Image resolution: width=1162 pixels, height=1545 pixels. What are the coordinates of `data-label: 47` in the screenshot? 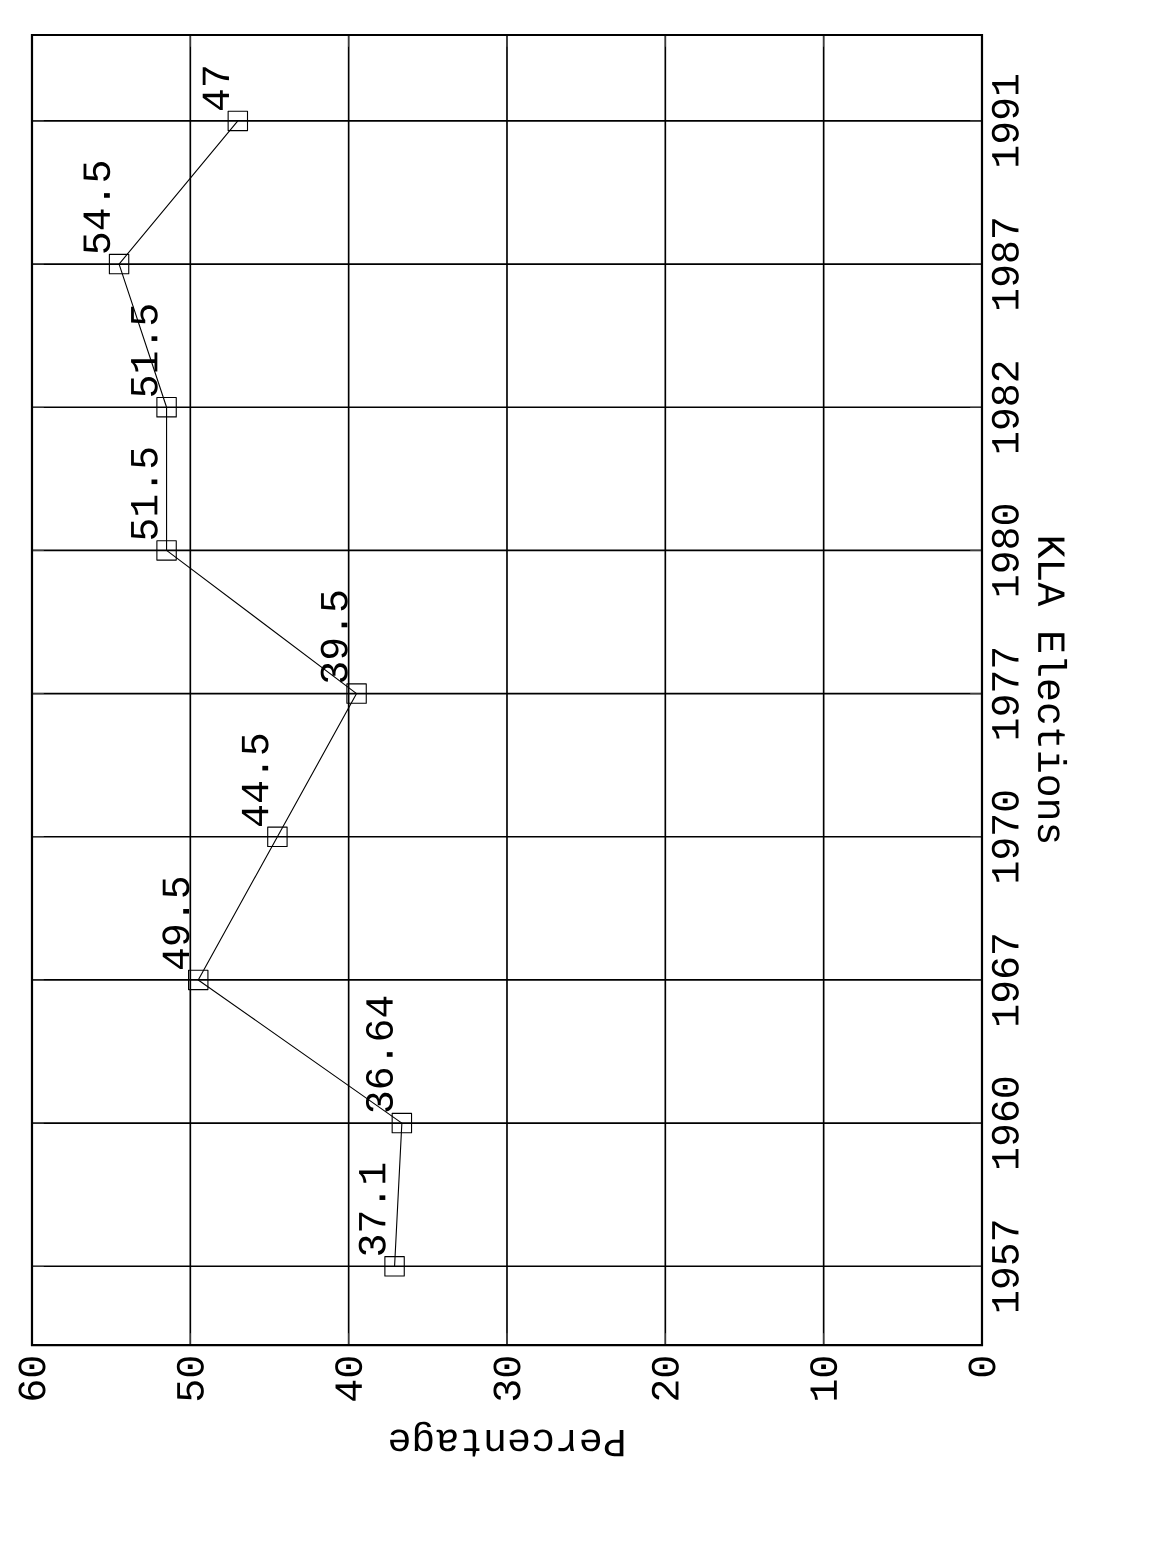 It's located at (215, 89).